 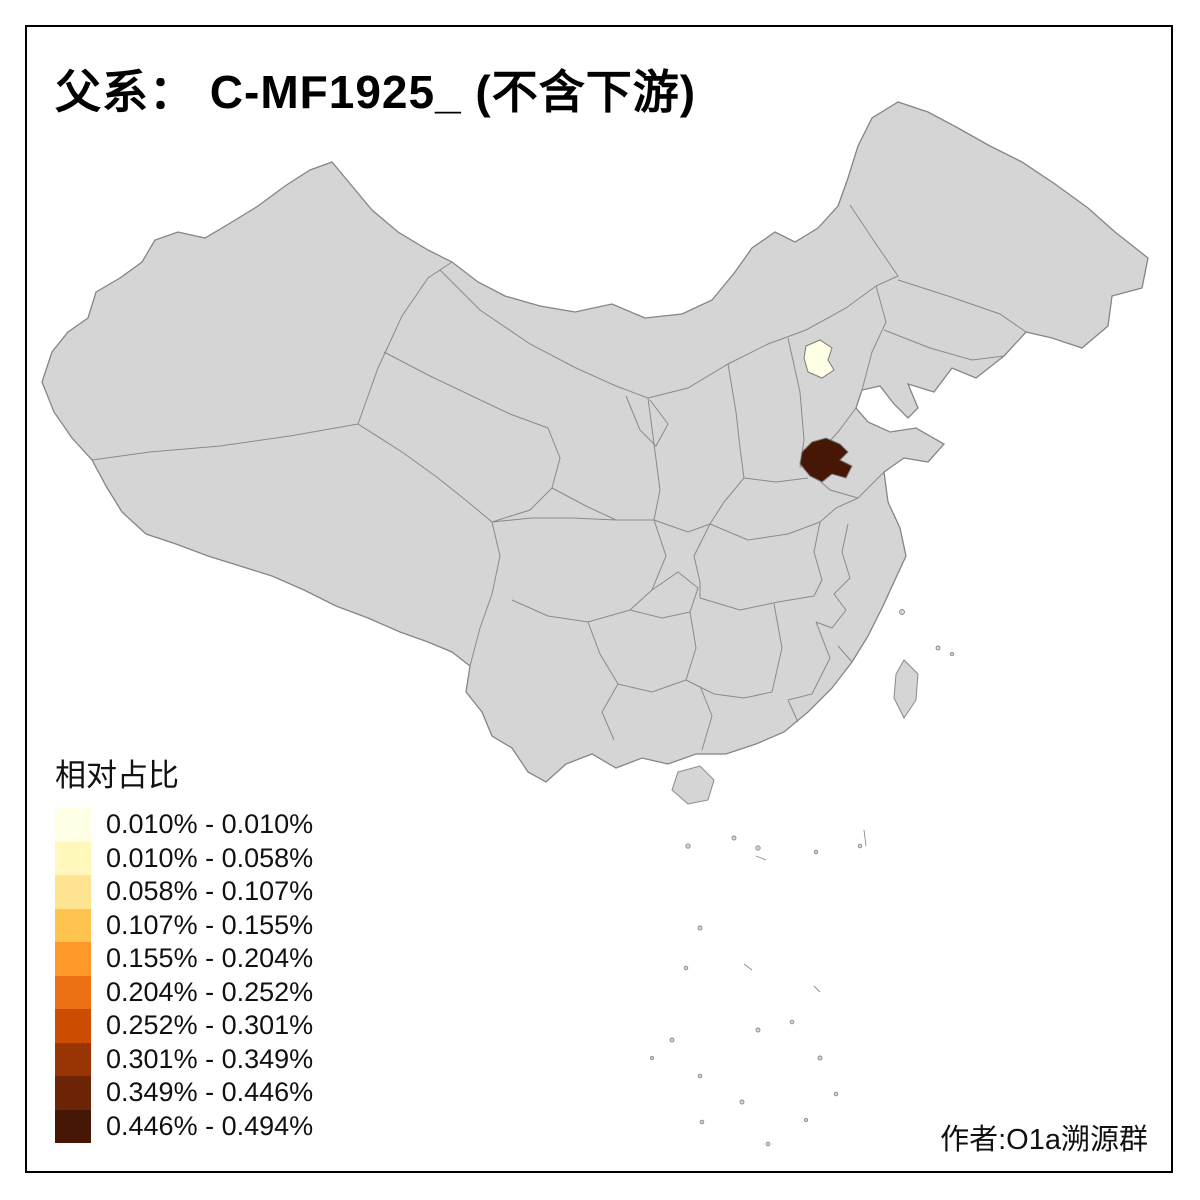 What do you see at coordinates (826, 460) in the screenshot?
I see `region-west-shandong` at bounding box center [826, 460].